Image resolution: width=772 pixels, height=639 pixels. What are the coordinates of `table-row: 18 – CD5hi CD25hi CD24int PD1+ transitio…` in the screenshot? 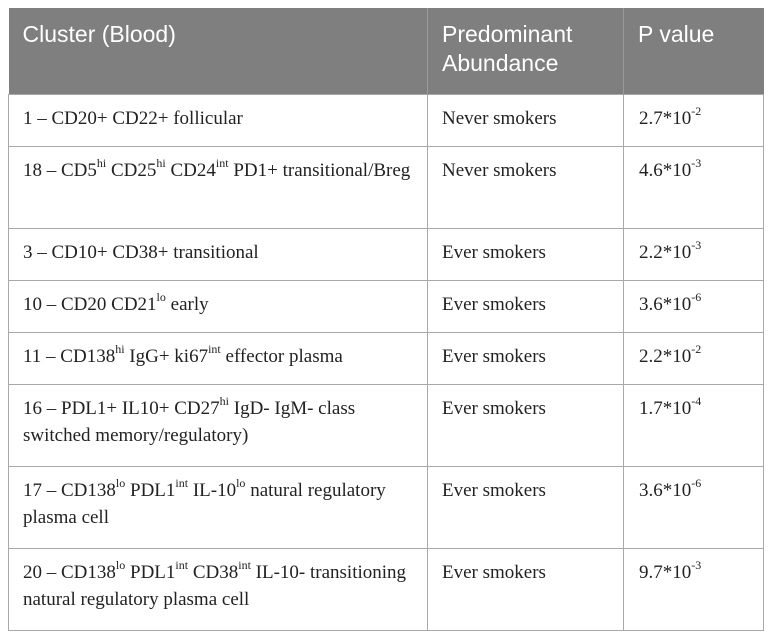 It's located at (386, 187).